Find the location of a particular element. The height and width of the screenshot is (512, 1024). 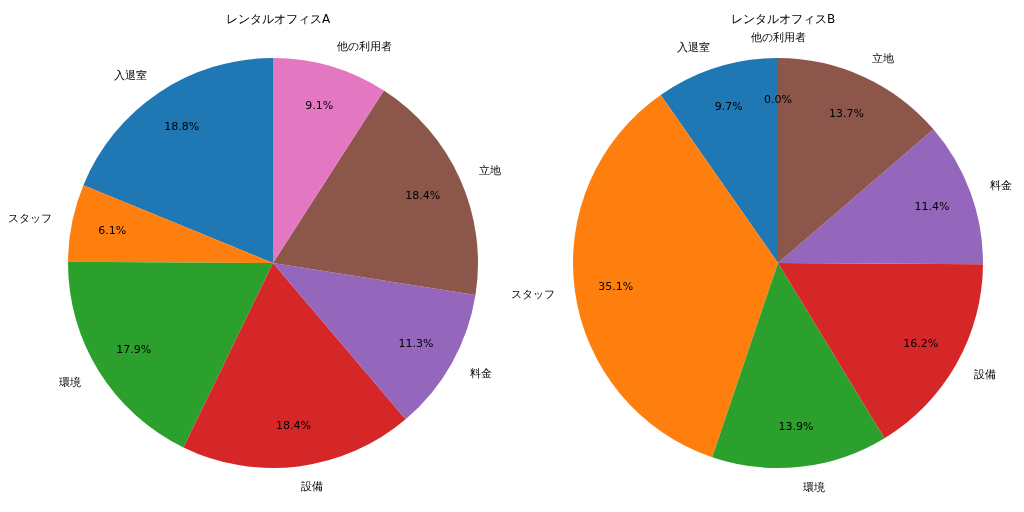

data-label: 11.3% is located at coordinates (416, 343).